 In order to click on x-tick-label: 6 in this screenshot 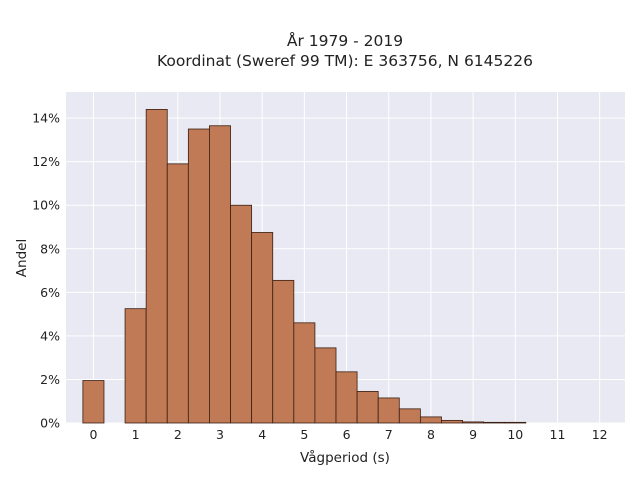, I will do `click(347, 434)`.